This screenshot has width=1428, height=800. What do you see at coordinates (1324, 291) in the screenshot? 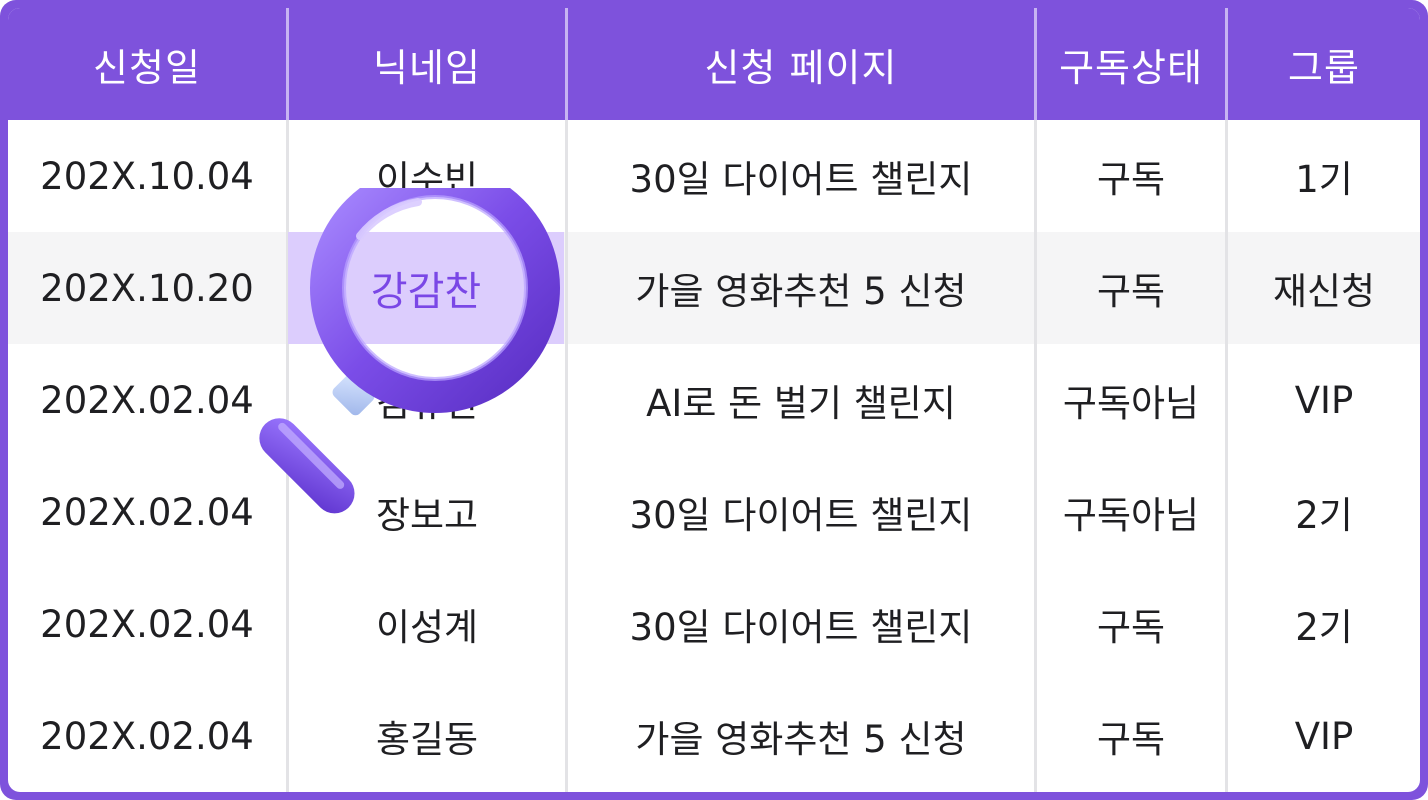
I see `cell-group: 재신청` at bounding box center [1324, 291].